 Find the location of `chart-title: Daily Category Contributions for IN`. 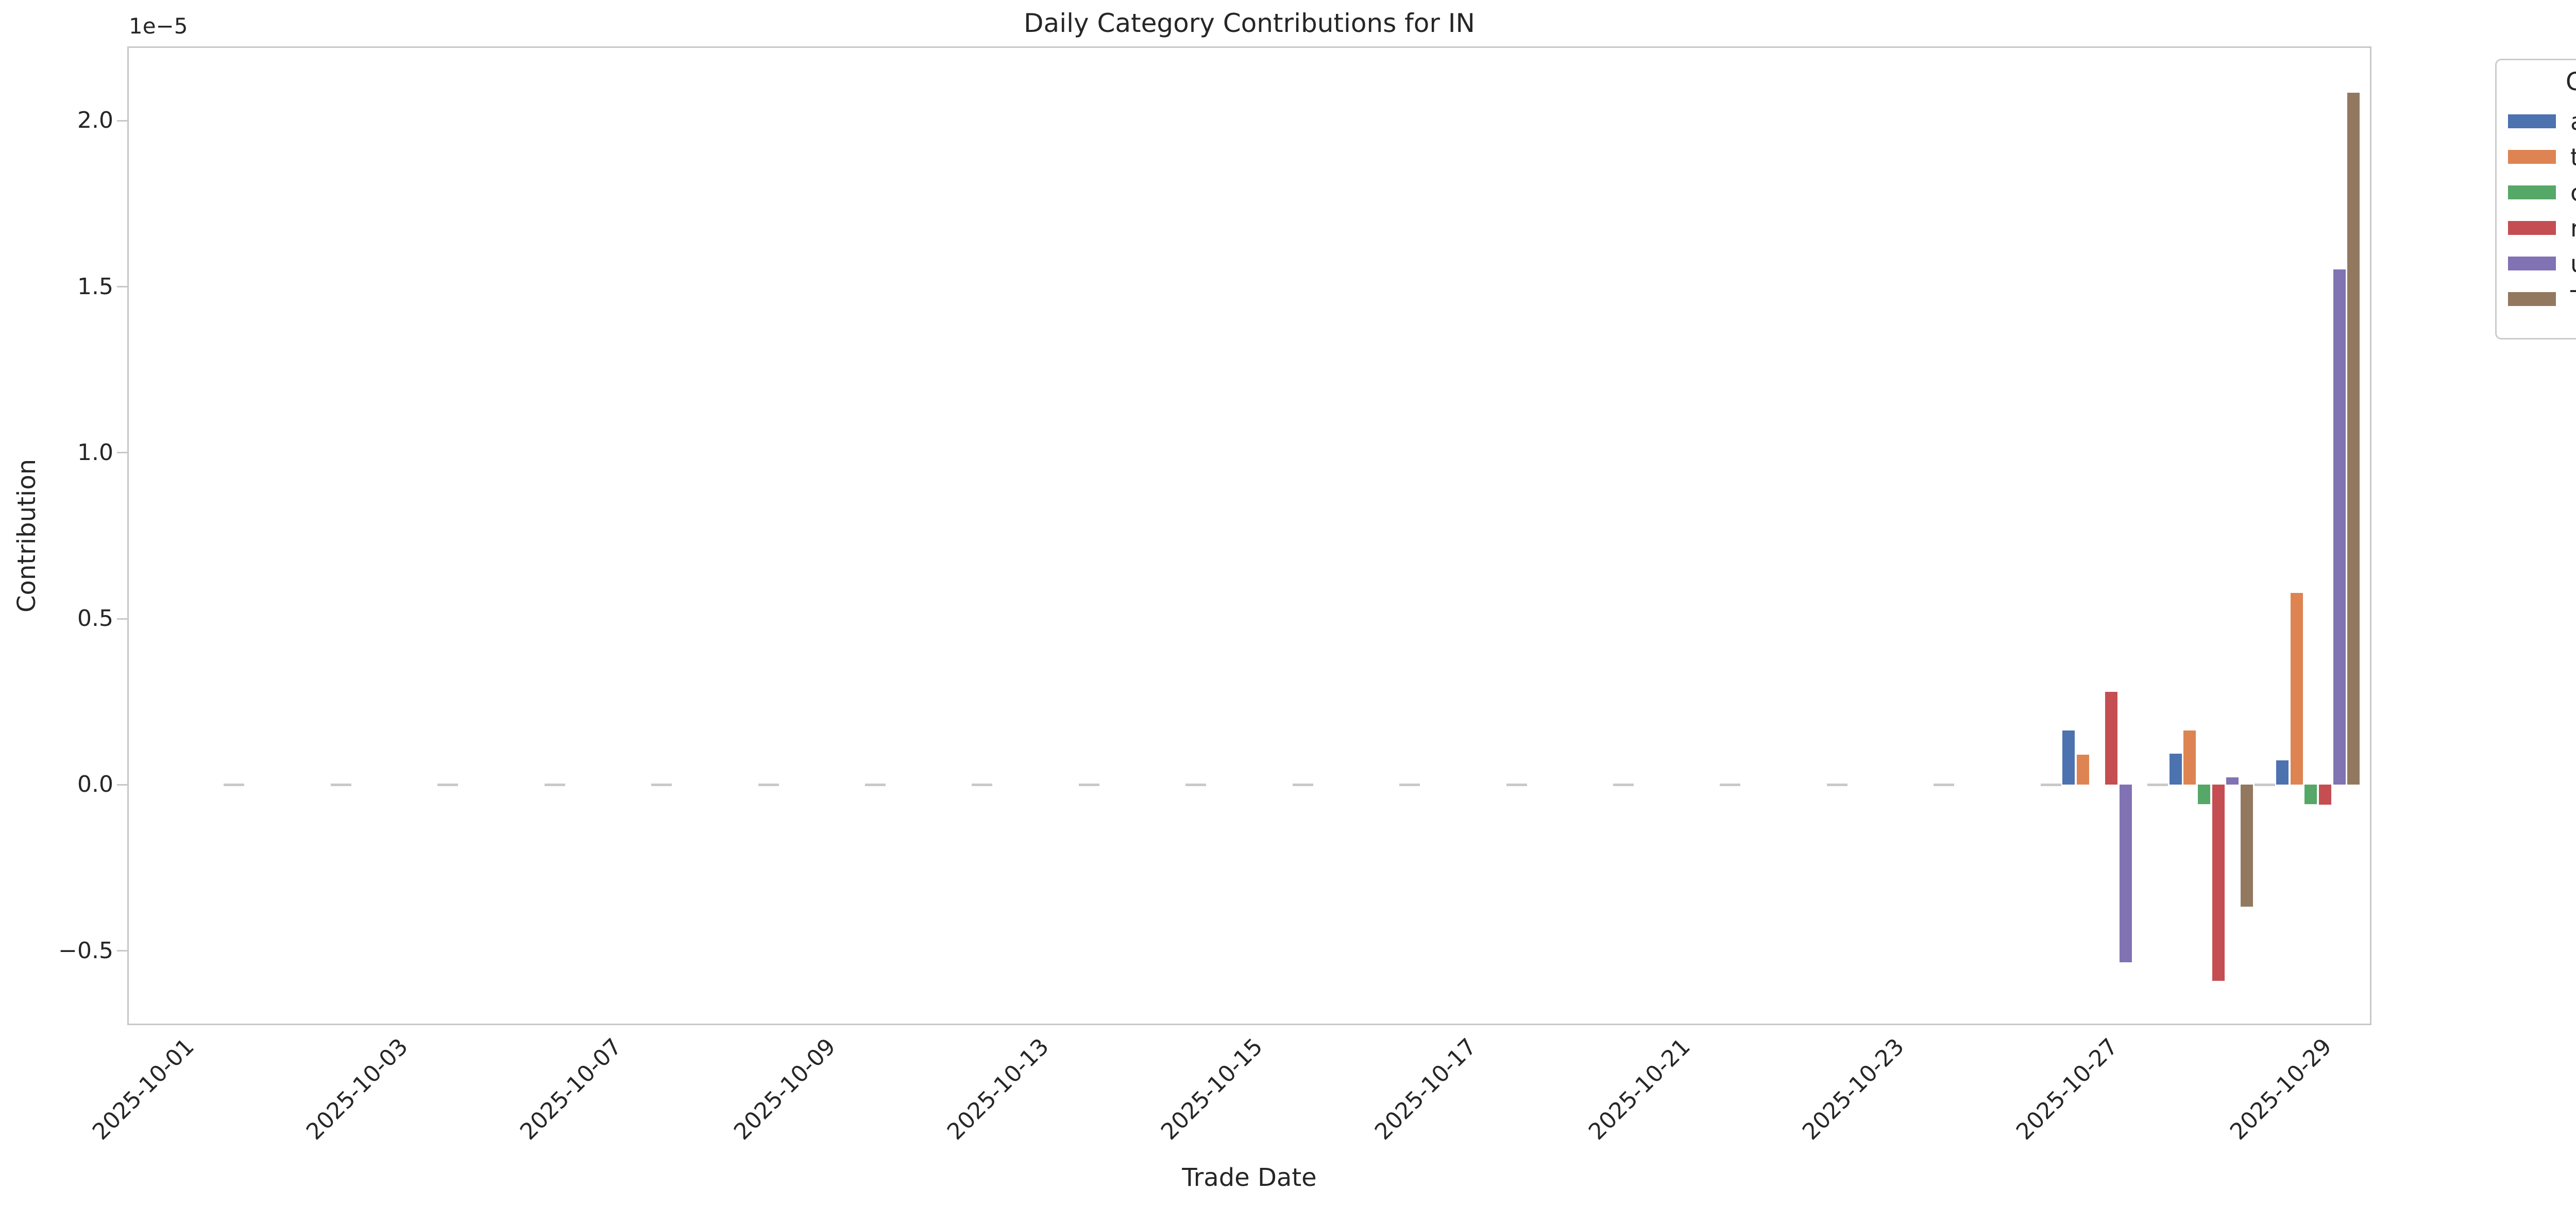

chart-title: Daily Category Contributions for IN is located at coordinates (1249, 23).